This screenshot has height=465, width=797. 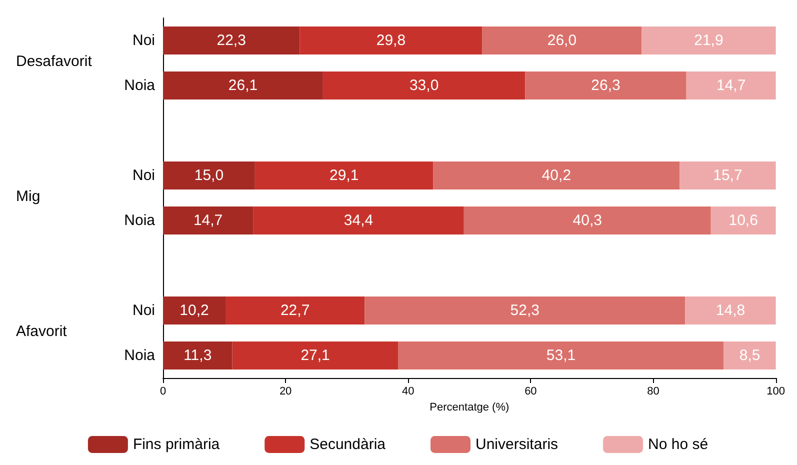 I want to click on data-label: 27,1, so click(x=315, y=355).